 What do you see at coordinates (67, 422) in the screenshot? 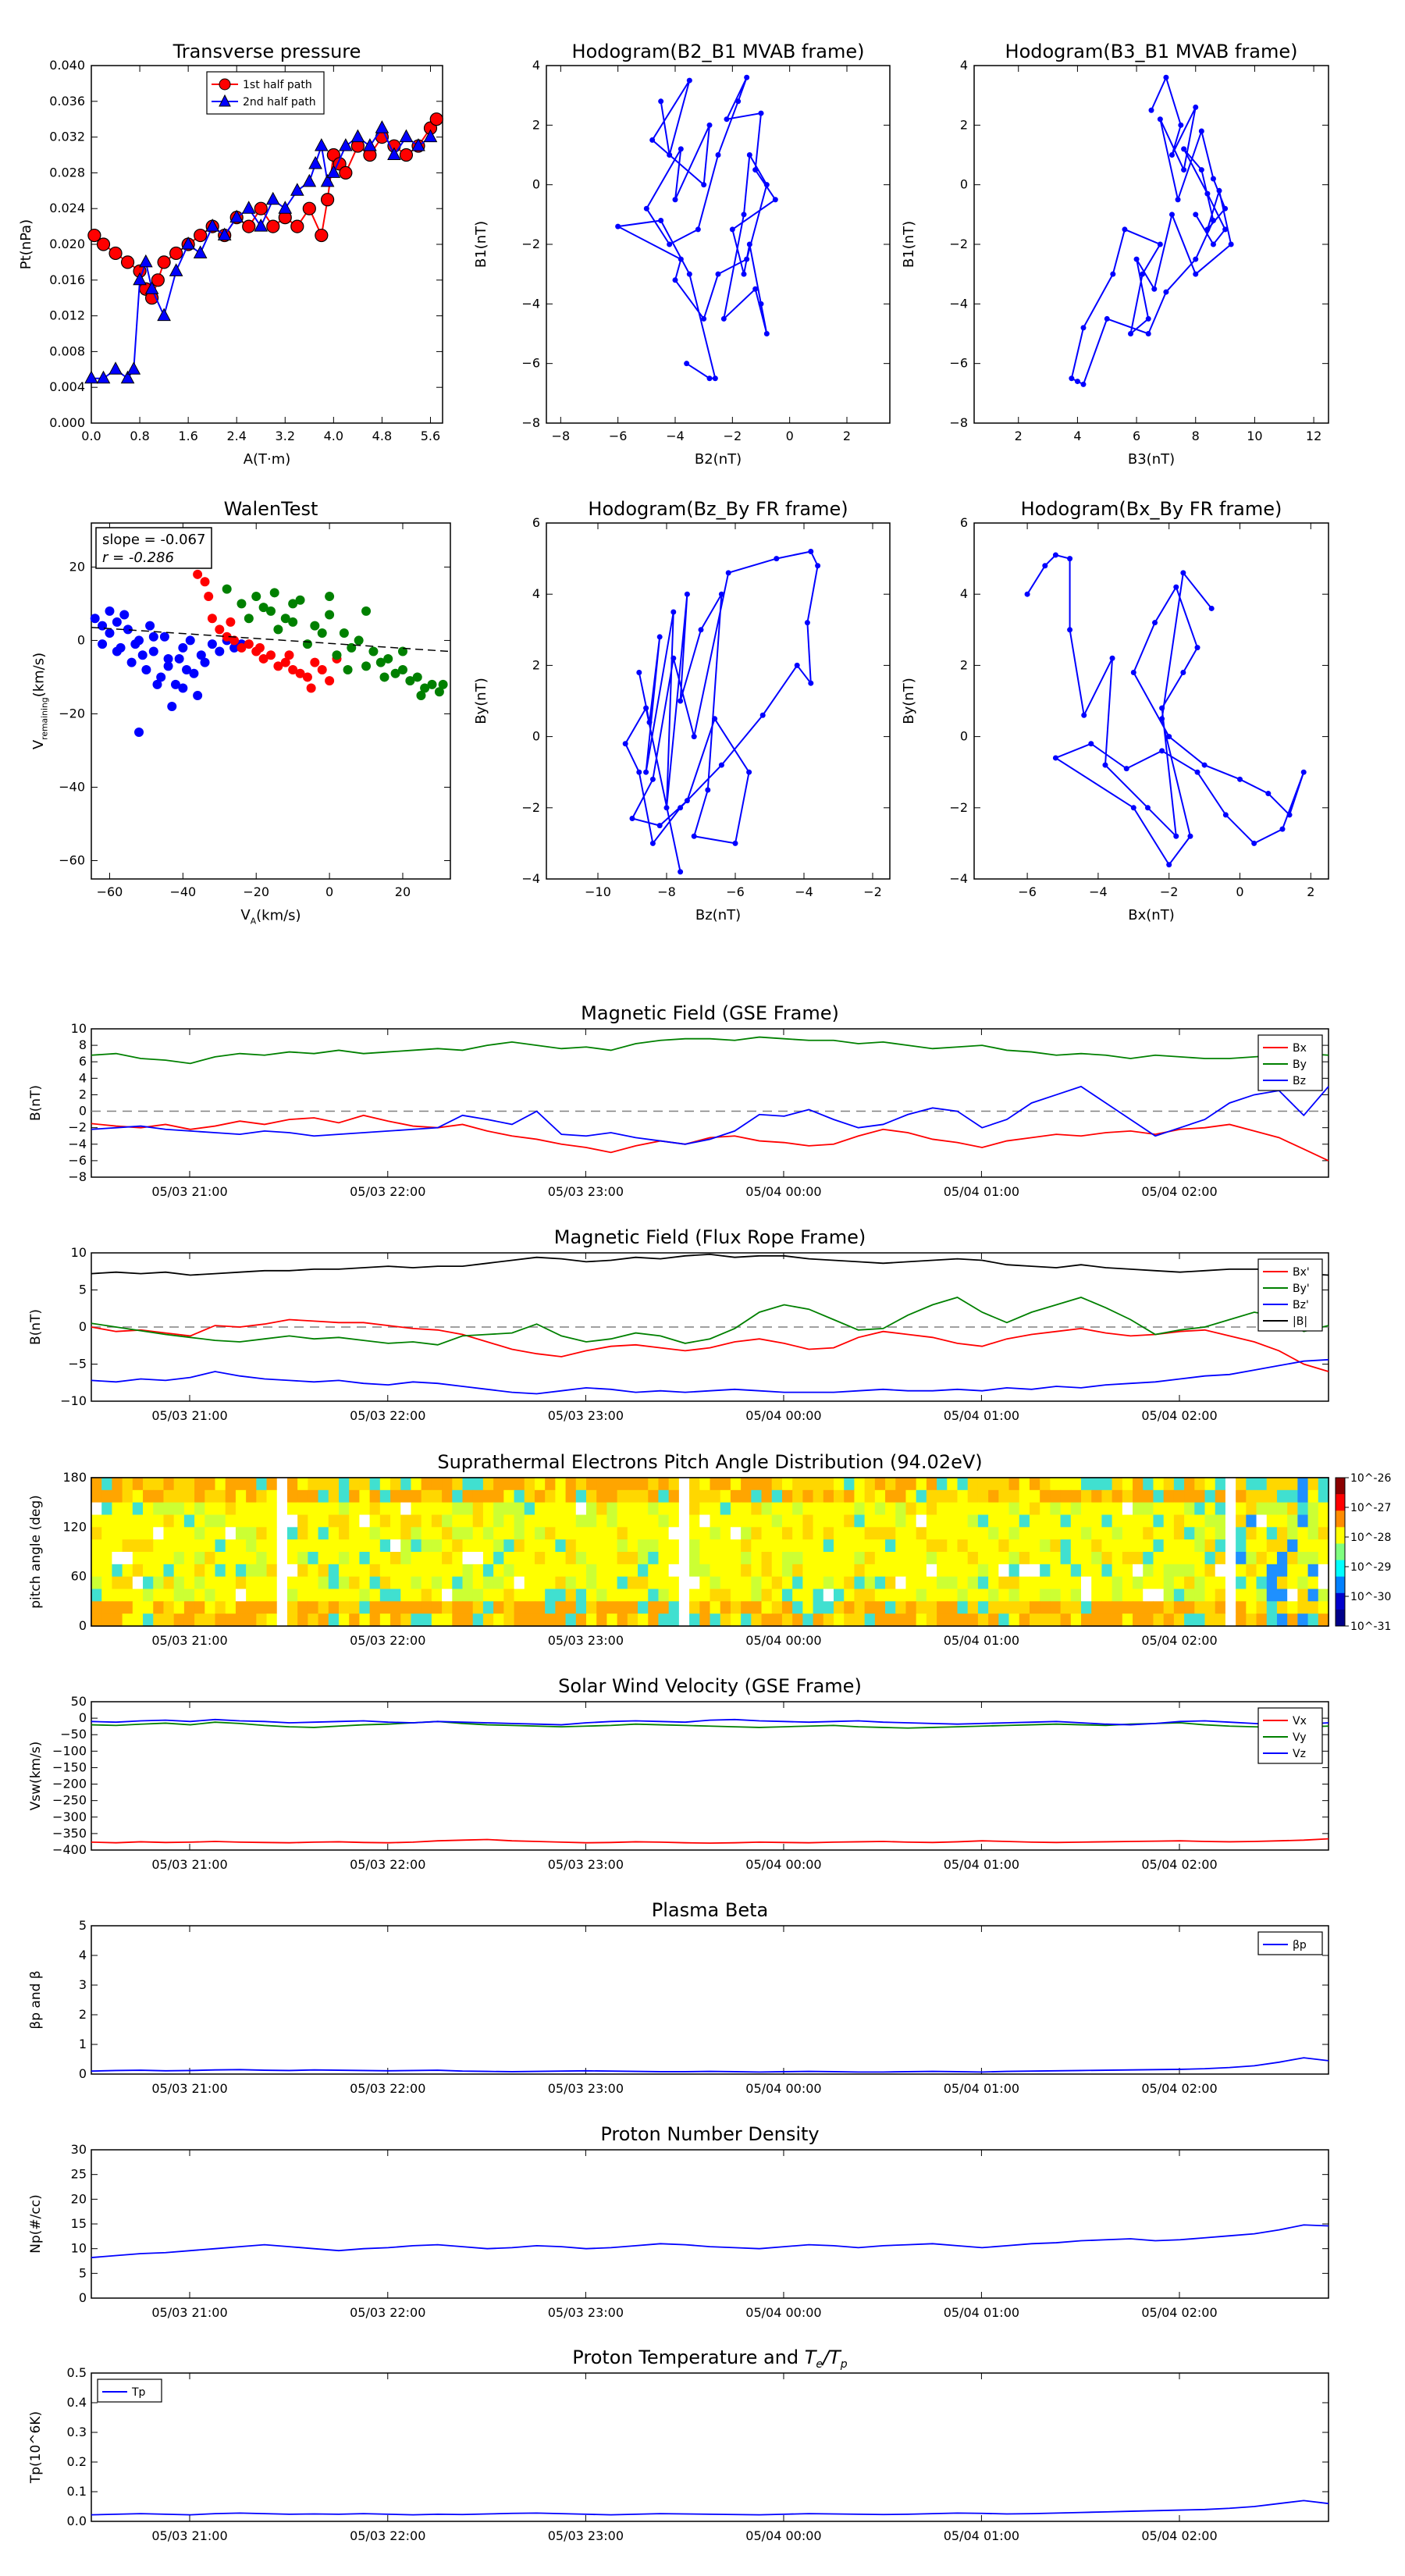
I see `y-tick-label: 0.000` at bounding box center [67, 422].